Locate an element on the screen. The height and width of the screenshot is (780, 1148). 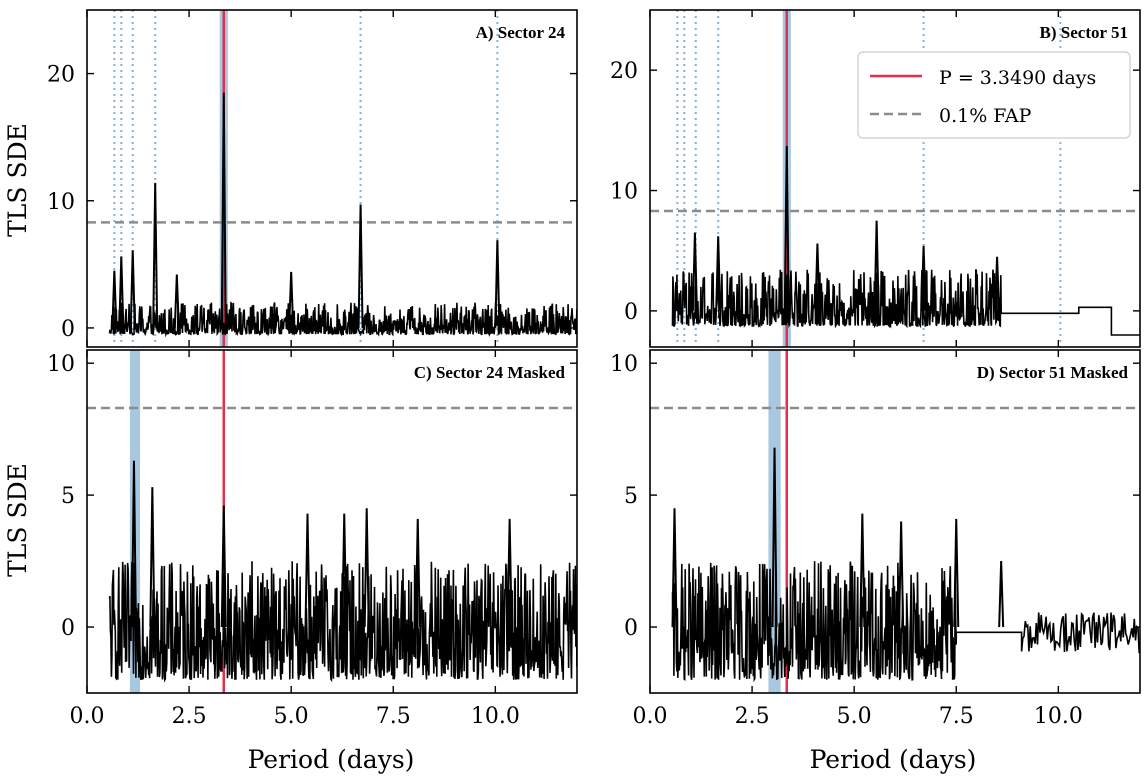
panel-title: A) Sector 24 is located at coordinates (521, 32).